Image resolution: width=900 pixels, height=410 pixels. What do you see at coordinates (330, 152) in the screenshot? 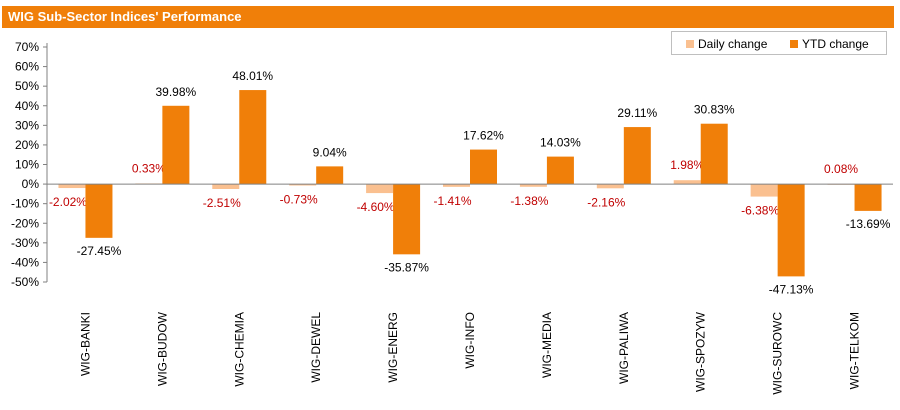
I see `ytd-change-label: 9.04%` at bounding box center [330, 152].